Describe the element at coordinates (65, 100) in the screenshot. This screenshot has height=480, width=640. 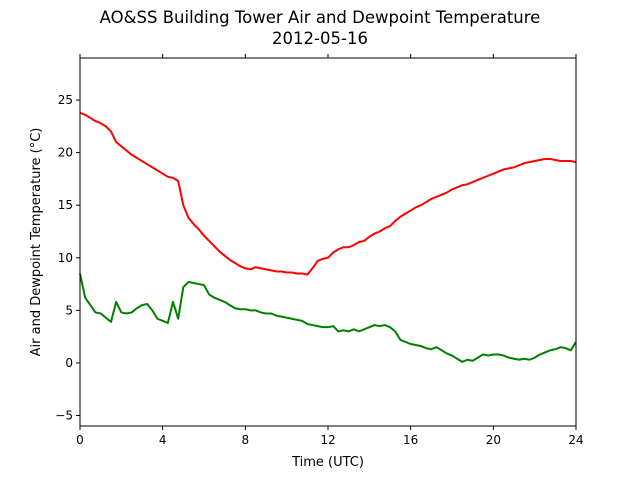
I see `y-tick-label: 25` at that location.